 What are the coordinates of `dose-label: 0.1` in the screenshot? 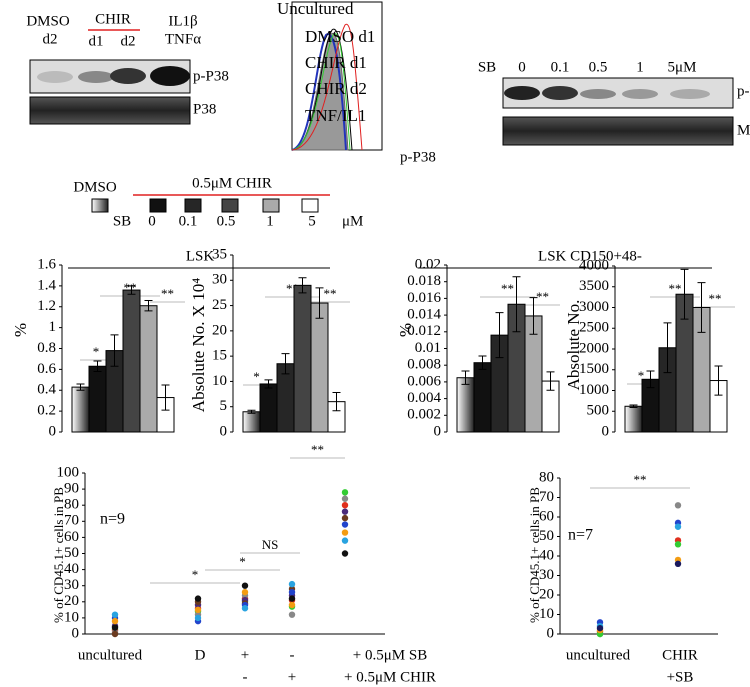 It's located at (560, 67).